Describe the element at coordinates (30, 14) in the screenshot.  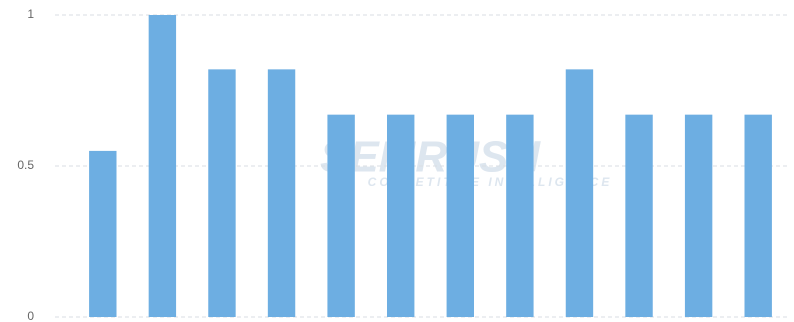
I see `y-tick-label: 1` at that location.